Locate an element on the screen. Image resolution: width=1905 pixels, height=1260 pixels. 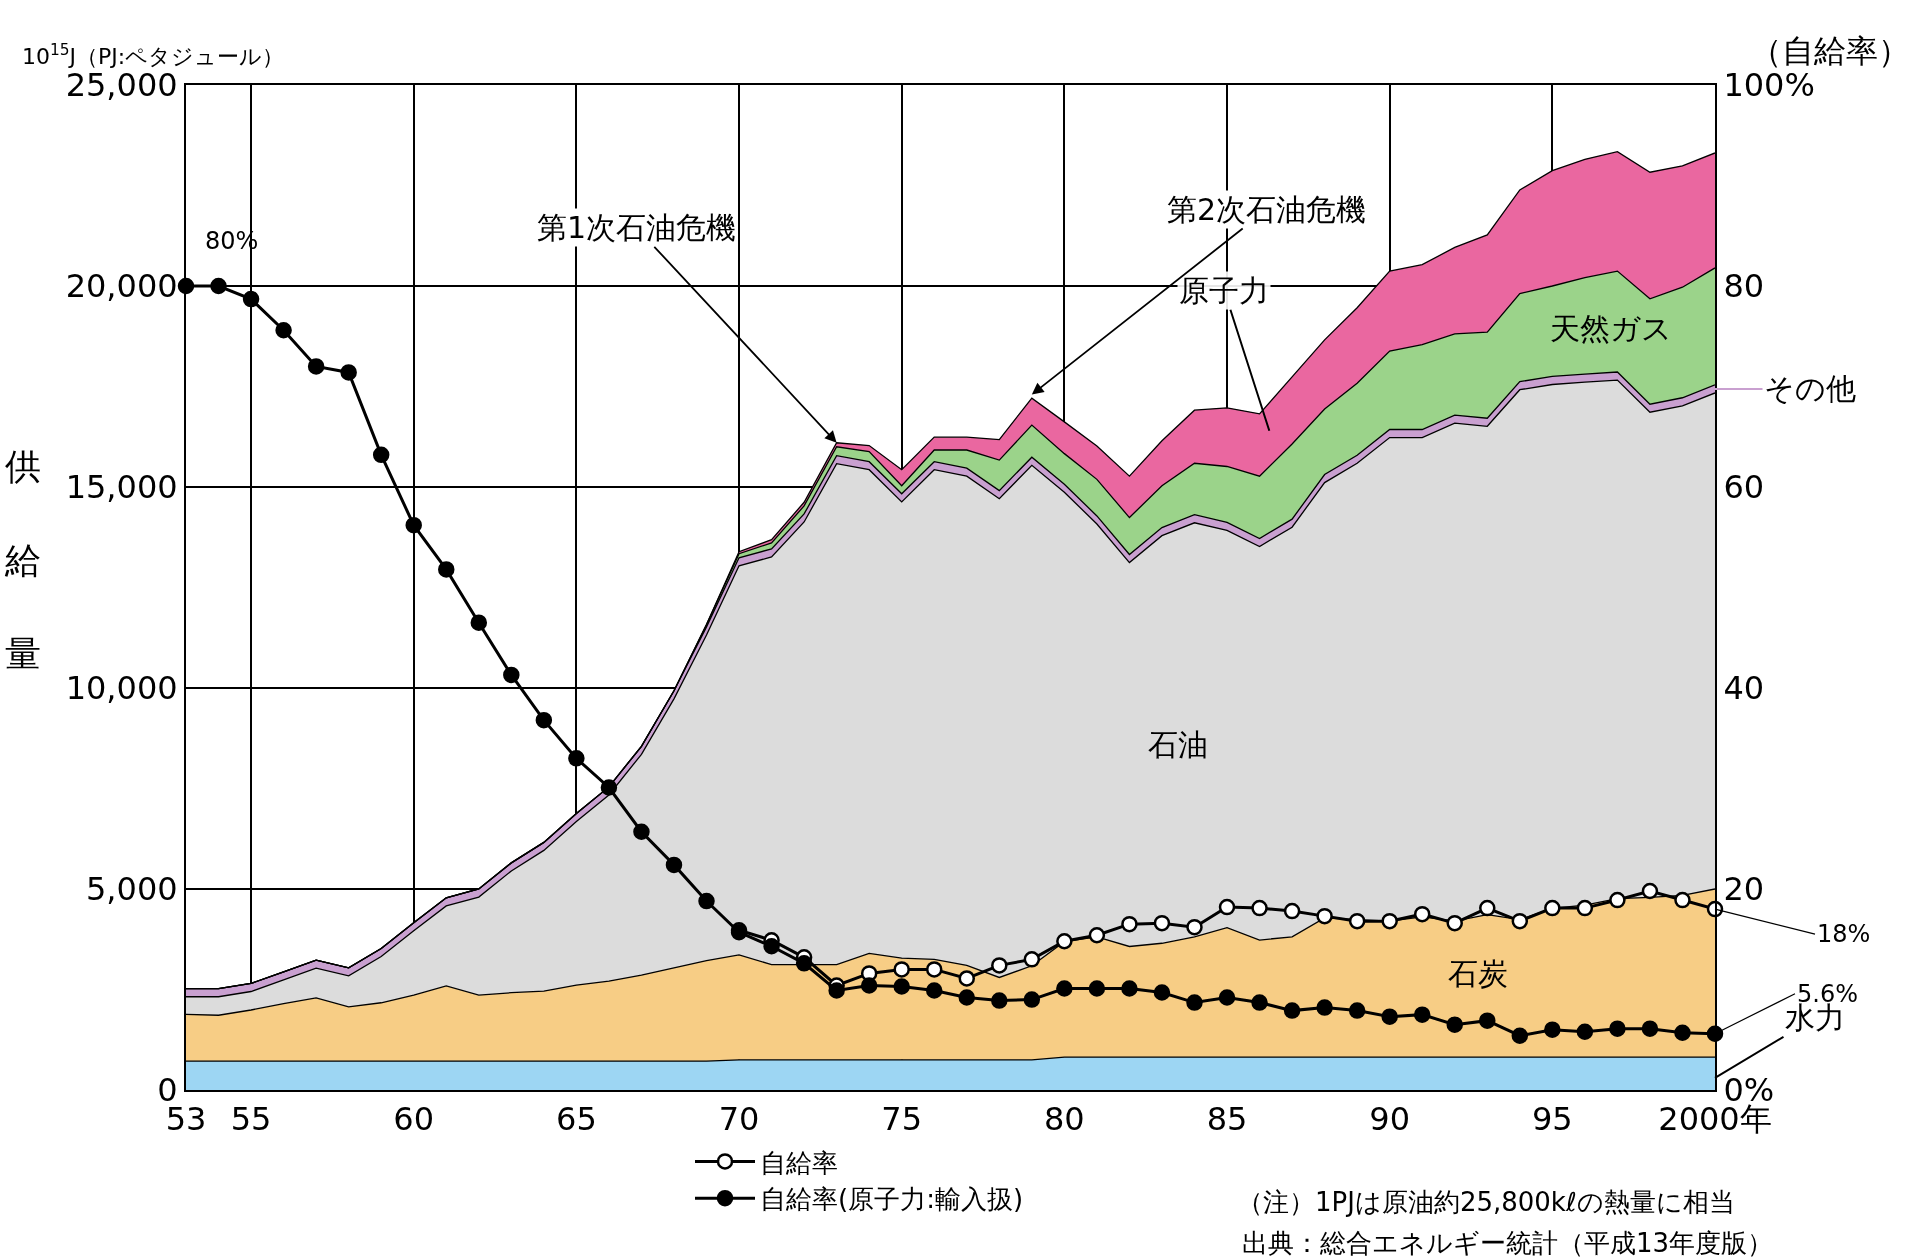
legend-label: 自給率(原子力:輸入扱) is located at coordinates (892, 1199).